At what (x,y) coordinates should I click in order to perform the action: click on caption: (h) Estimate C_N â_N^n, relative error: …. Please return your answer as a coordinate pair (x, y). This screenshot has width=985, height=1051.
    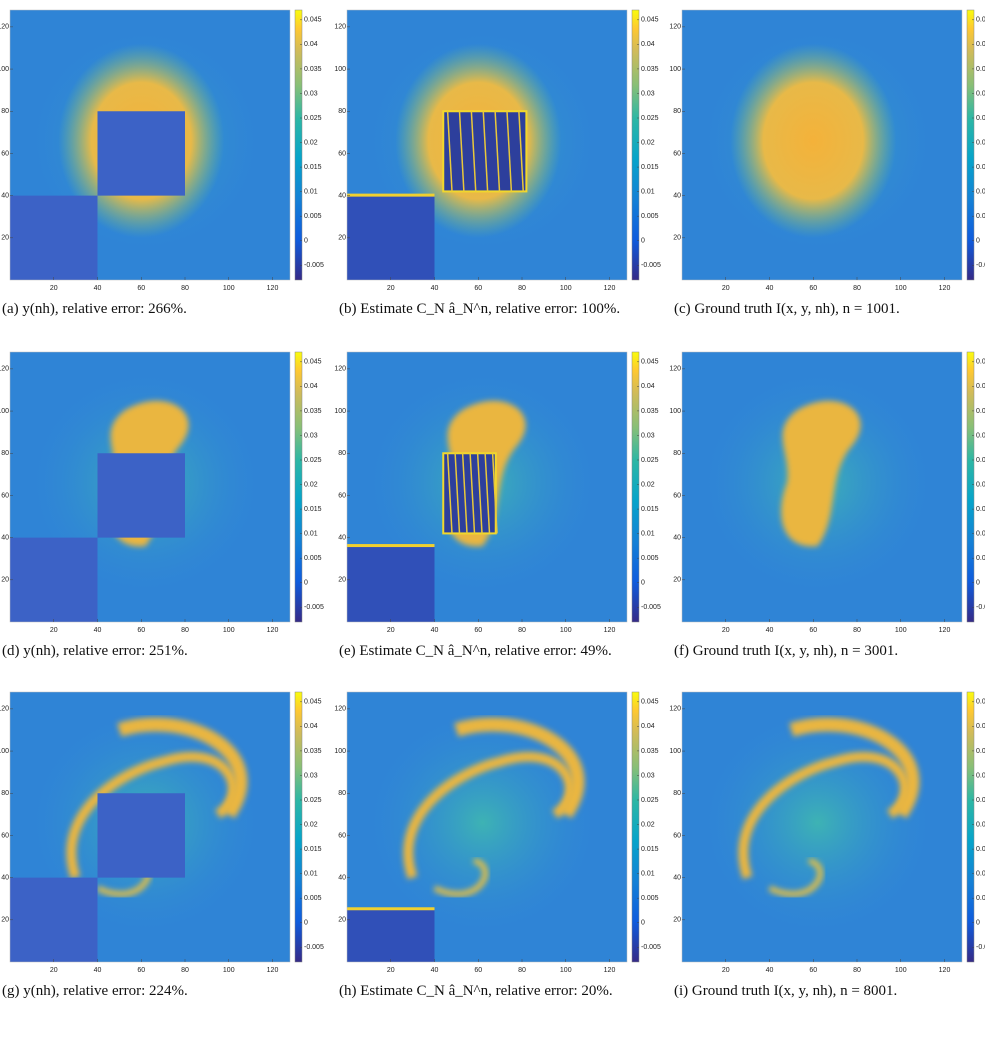
    Looking at the image, I should click on (476, 991).